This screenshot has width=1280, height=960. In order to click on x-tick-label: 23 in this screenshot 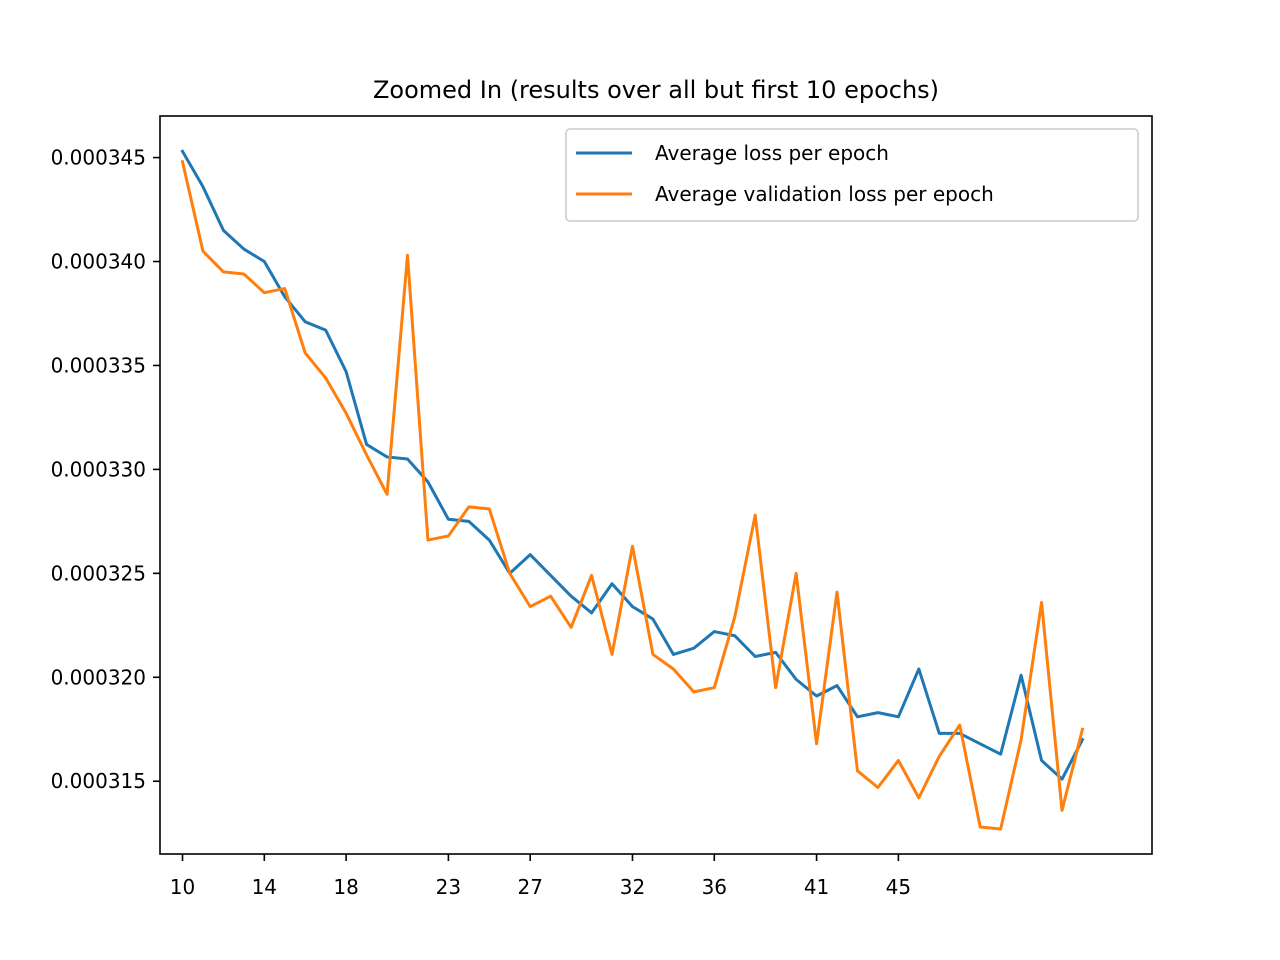, I will do `click(448, 887)`.